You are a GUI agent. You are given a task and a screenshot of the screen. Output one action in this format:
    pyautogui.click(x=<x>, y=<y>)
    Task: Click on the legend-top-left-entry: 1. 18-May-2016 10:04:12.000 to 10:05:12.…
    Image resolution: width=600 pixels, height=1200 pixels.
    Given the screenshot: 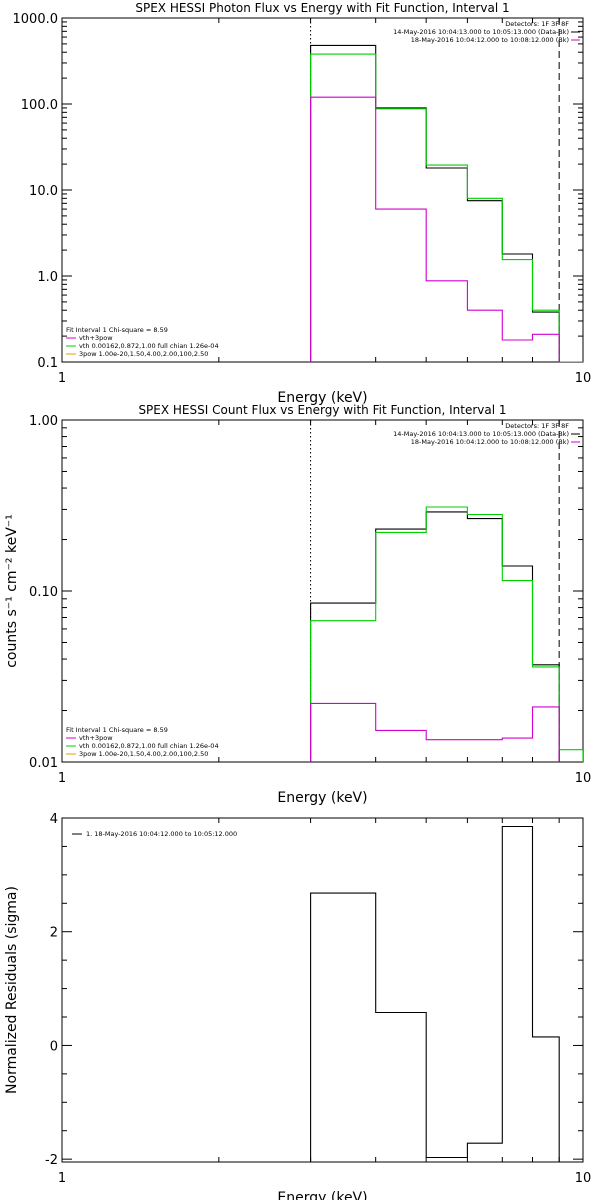 What is the action you would take?
    pyautogui.click(x=161, y=834)
    